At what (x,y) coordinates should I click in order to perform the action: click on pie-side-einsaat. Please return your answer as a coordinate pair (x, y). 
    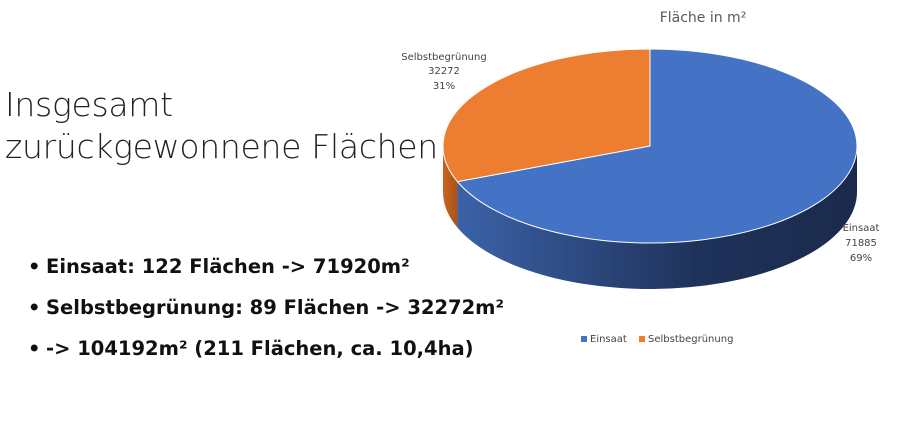
    Looking at the image, I should click on (657, 217).